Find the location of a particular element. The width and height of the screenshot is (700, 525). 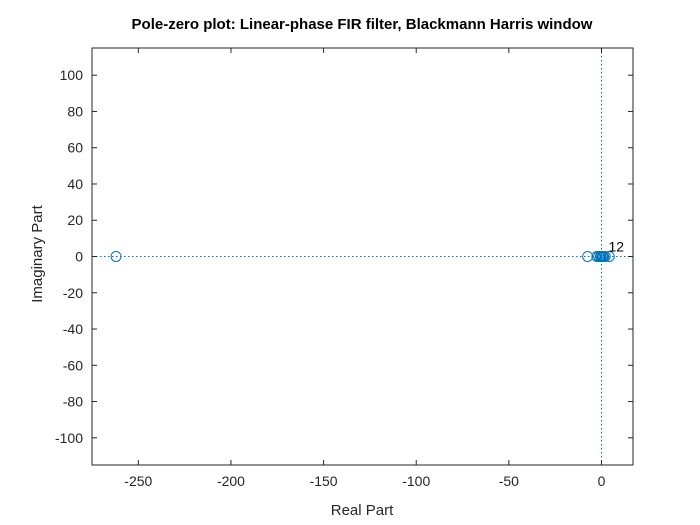

x-tick-label: -200 is located at coordinates (231, 481).